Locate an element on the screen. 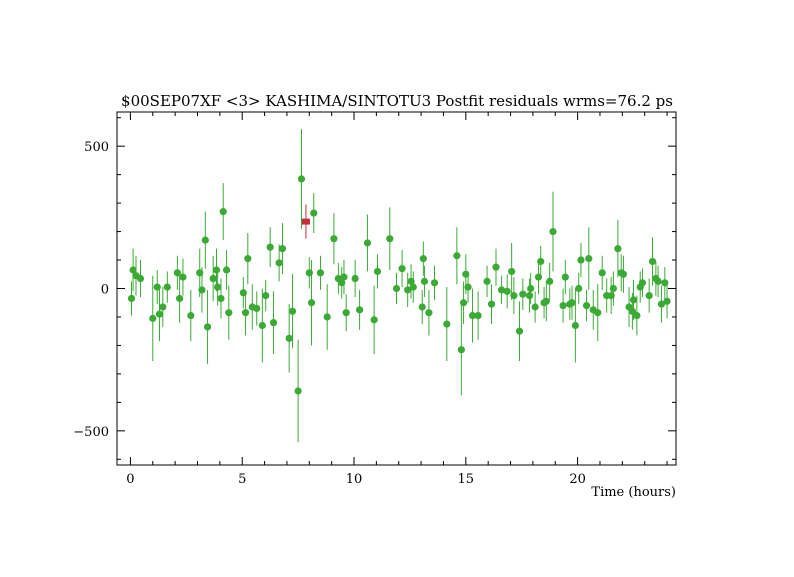  x-tick-label: 5 is located at coordinates (242, 479).